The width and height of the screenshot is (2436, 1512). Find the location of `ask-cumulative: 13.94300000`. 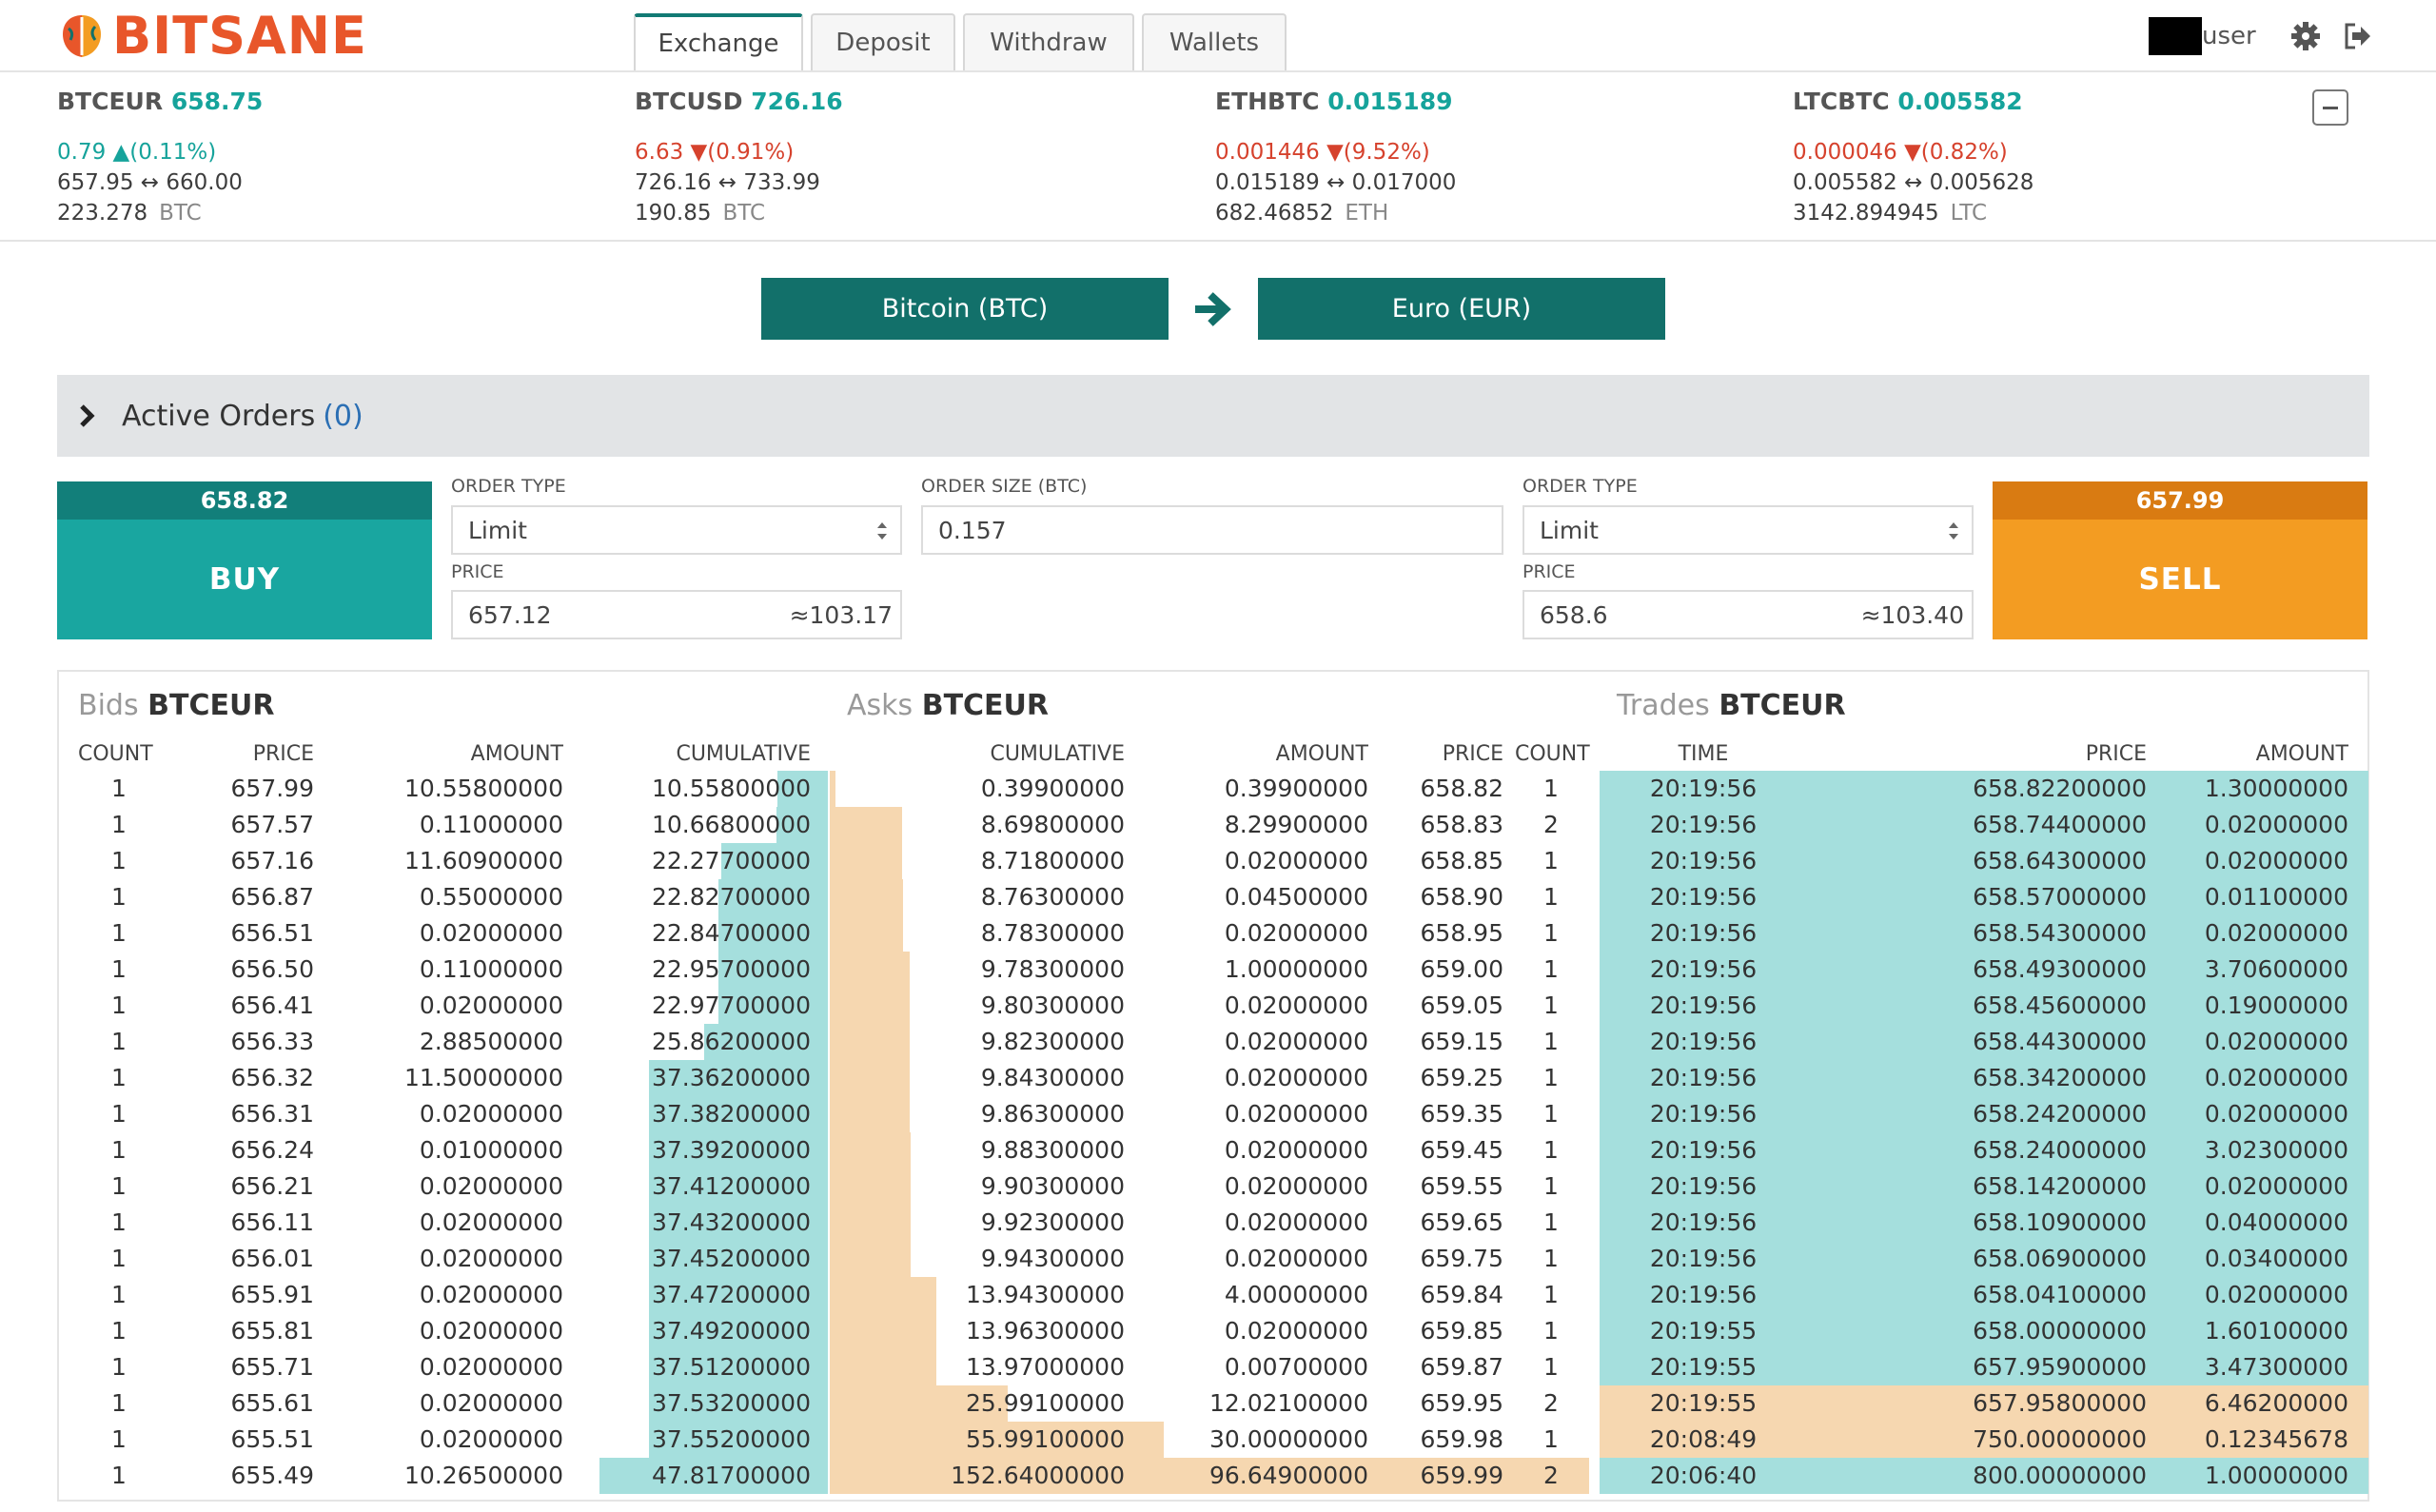

ask-cumulative: 13.94300000 is located at coordinates (1045, 1294).